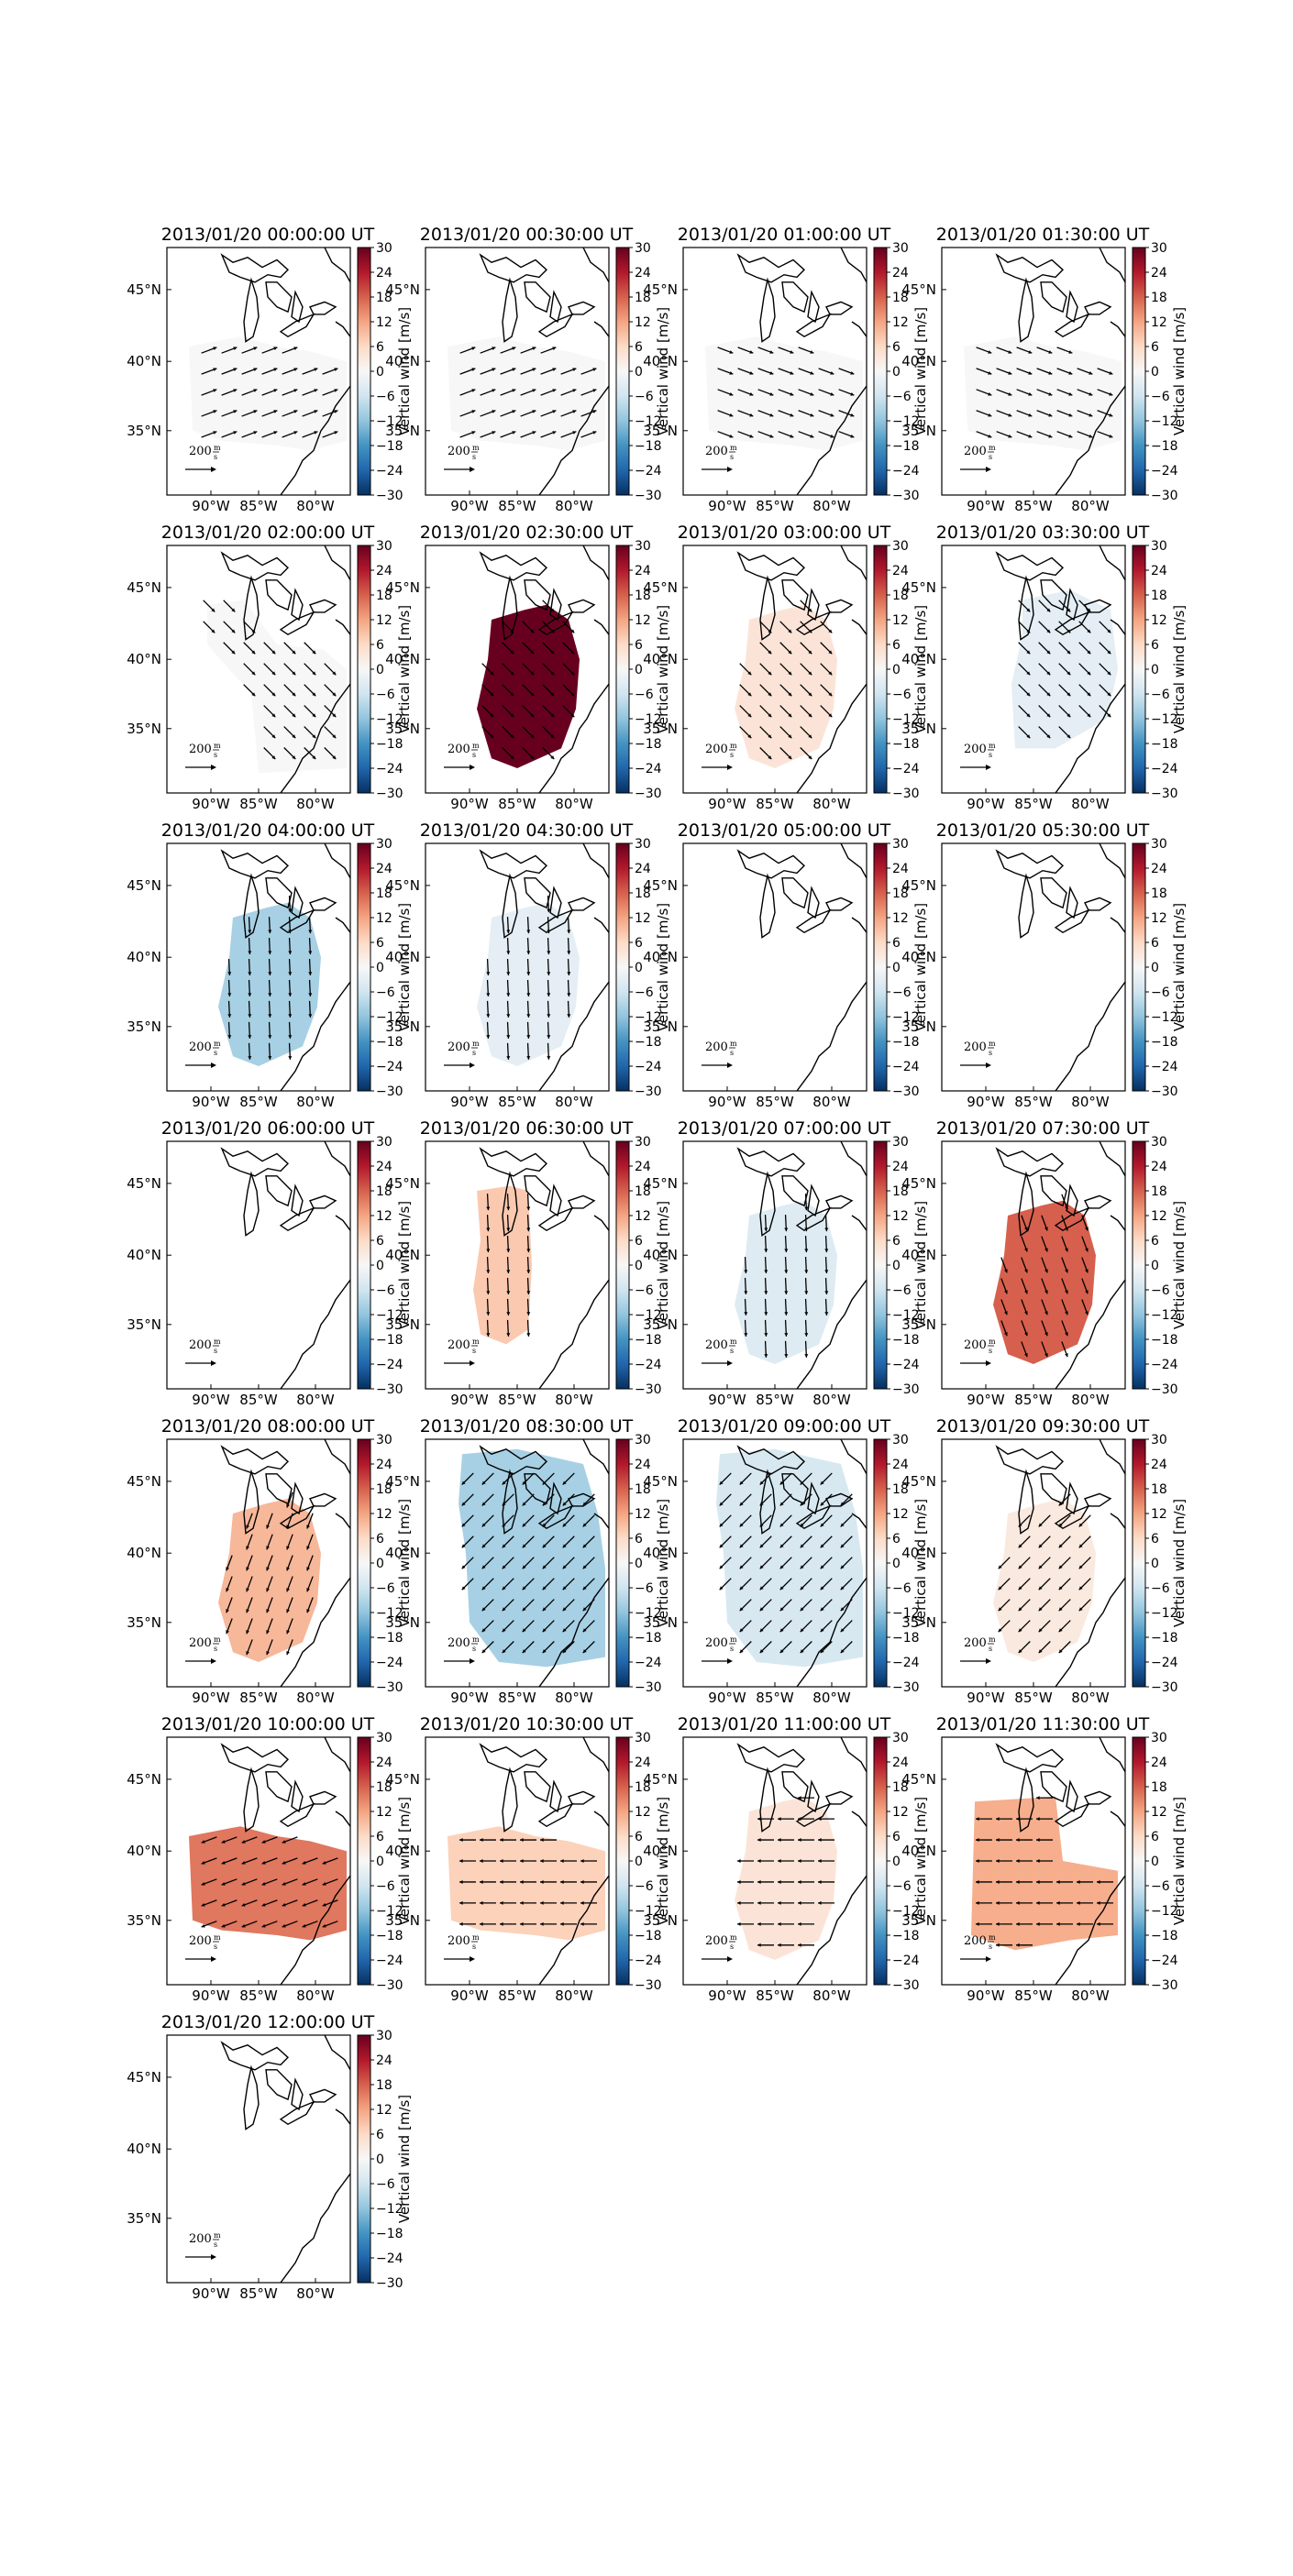 This screenshot has width=1293, height=2576. What do you see at coordinates (660, 431) in the screenshot?
I see `y-tick-label: 35°N` at bounding box center [660, 431].